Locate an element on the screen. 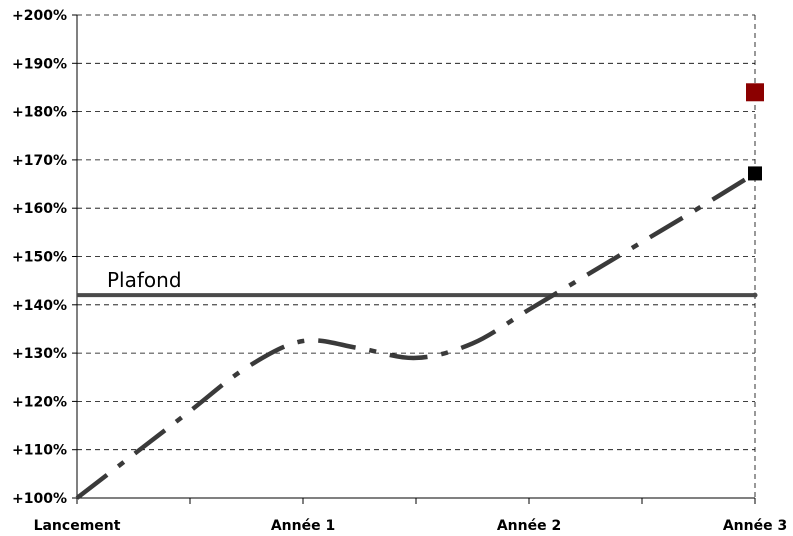  y-tick-label: +130% is located at coordinates (39, 354).